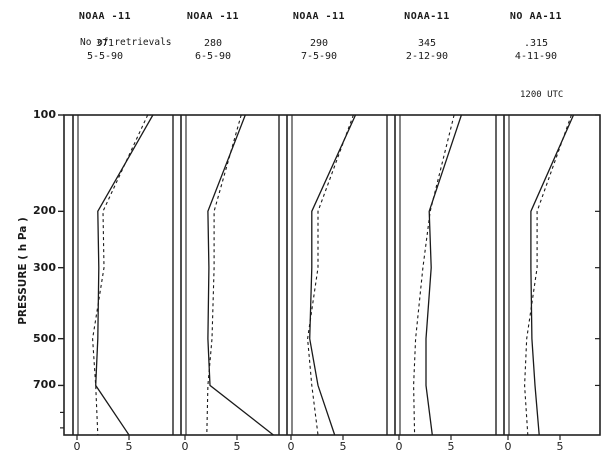 The width and height of the screenshot is (606, 450). What do you see at coordinates (427, 16) in the screenshot?
I see `panel-satellite: NOAA-11` at bounding box center [427, 16].